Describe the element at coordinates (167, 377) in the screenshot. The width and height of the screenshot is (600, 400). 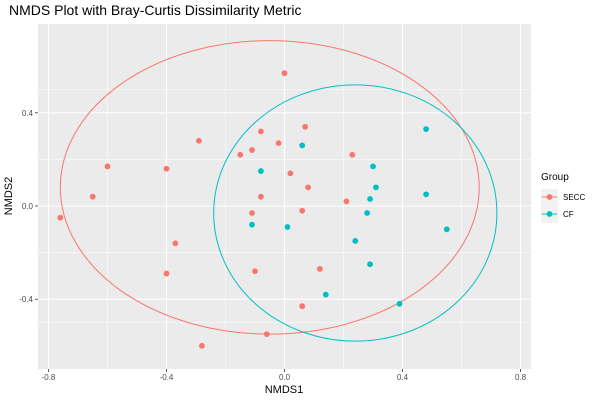
I see `x-tick-label: -0.4` at that location.